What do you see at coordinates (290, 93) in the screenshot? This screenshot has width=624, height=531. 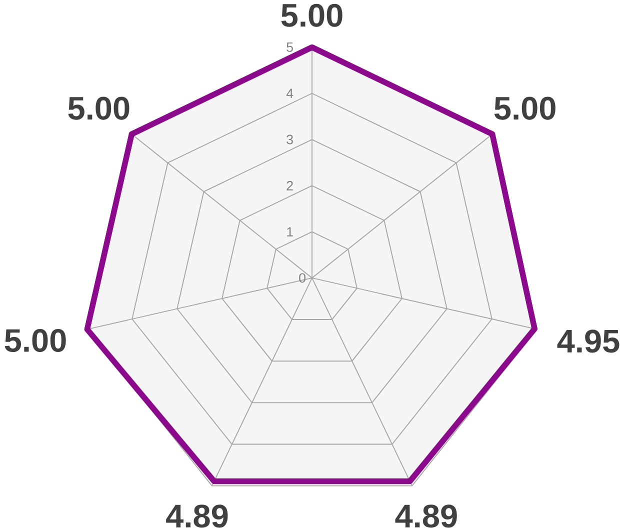 I see `y-tick-label: 4` at bounding box center [290, 93].